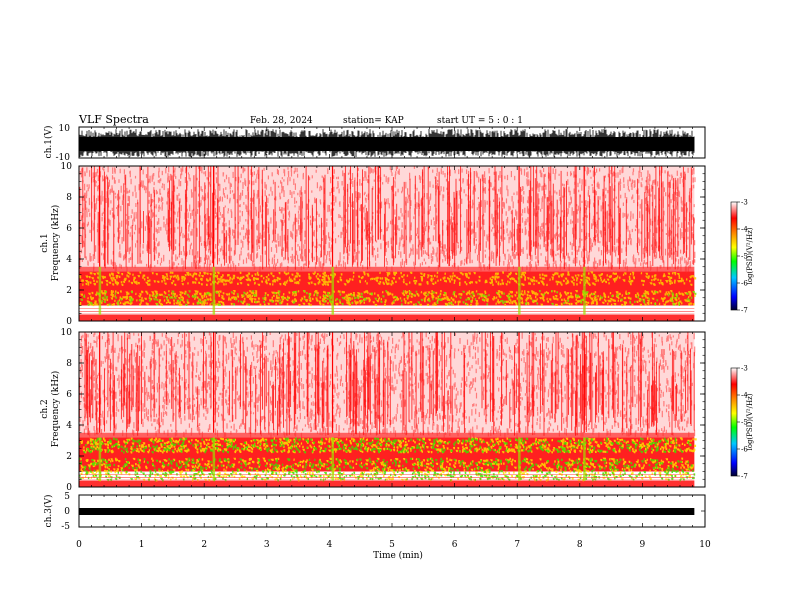 The width and height of the screenshot is (792, 612). Describe the element at coordinates (386, 143) in the screenshot. I see `ch1-waveform-trace` at that location.